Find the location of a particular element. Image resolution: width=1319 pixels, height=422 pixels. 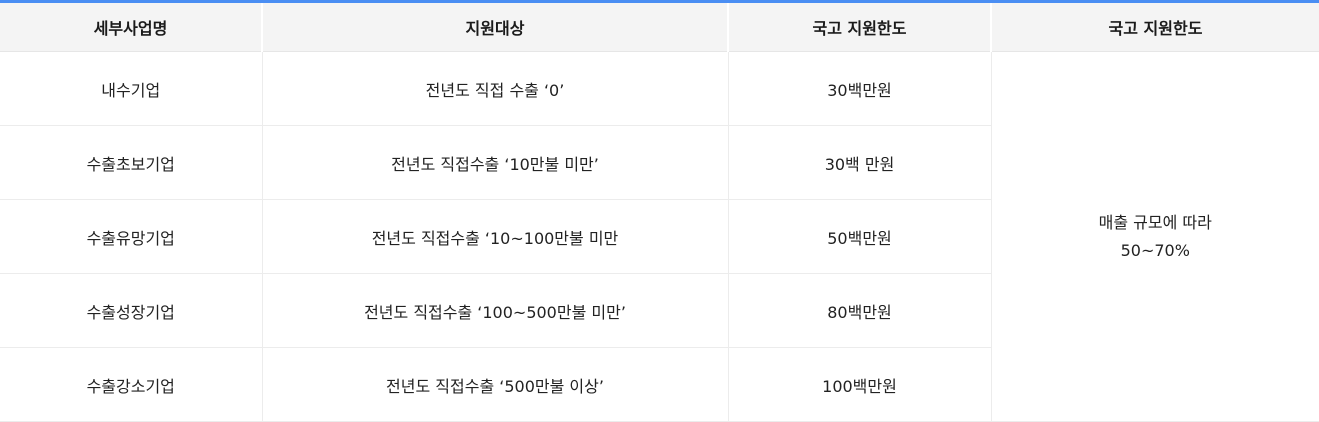

header-national-limit: 국고 지원한도 is located at coordinates (859, 26).